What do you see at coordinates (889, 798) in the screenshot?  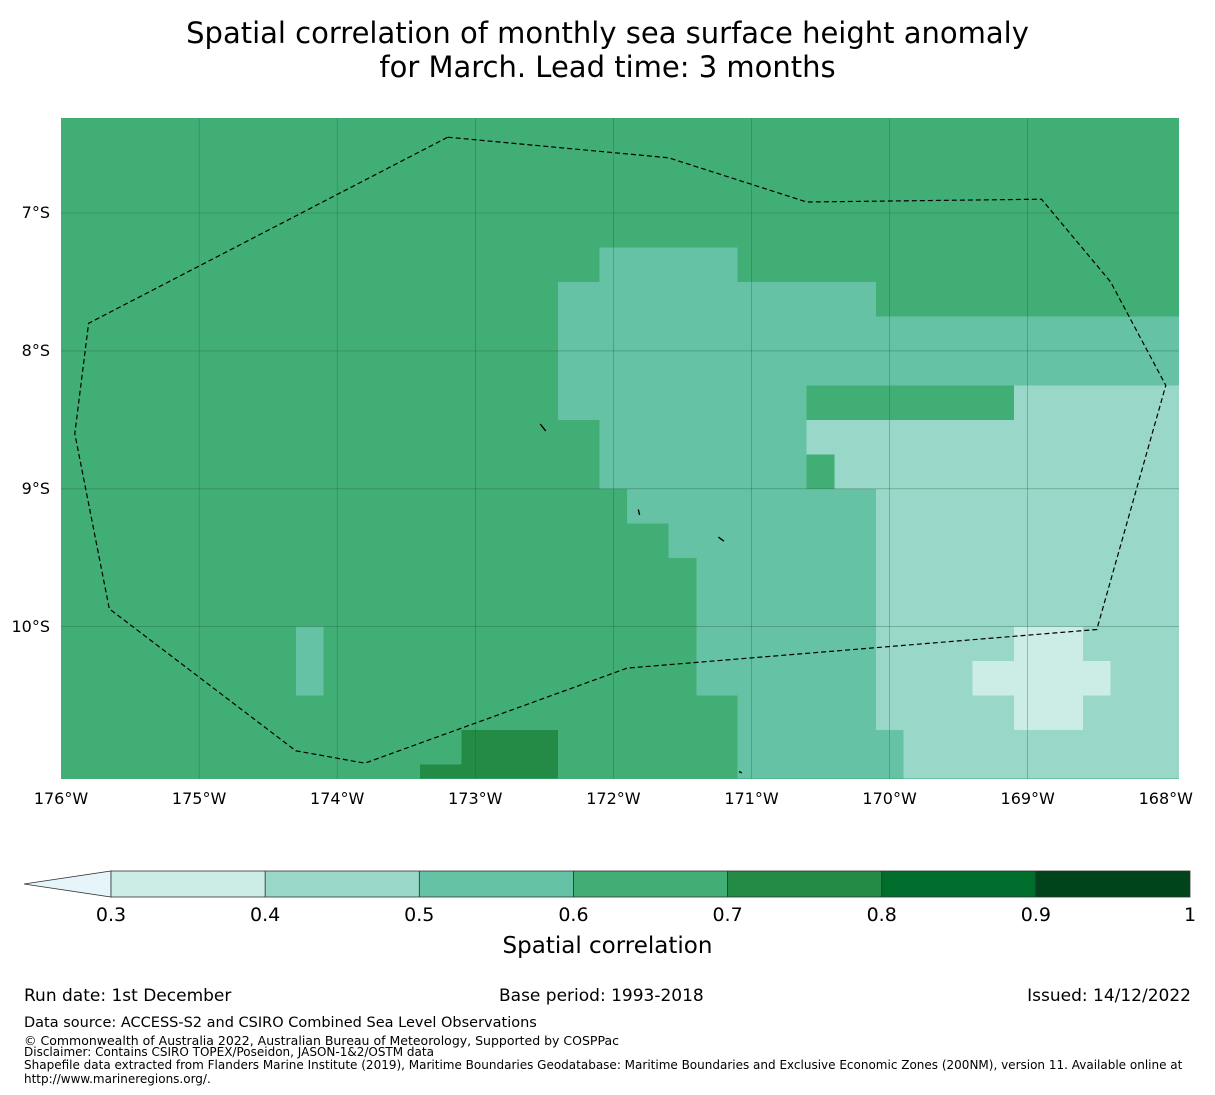 I see `lon-tick-label: 170°W` at bounding box center [889, 798].